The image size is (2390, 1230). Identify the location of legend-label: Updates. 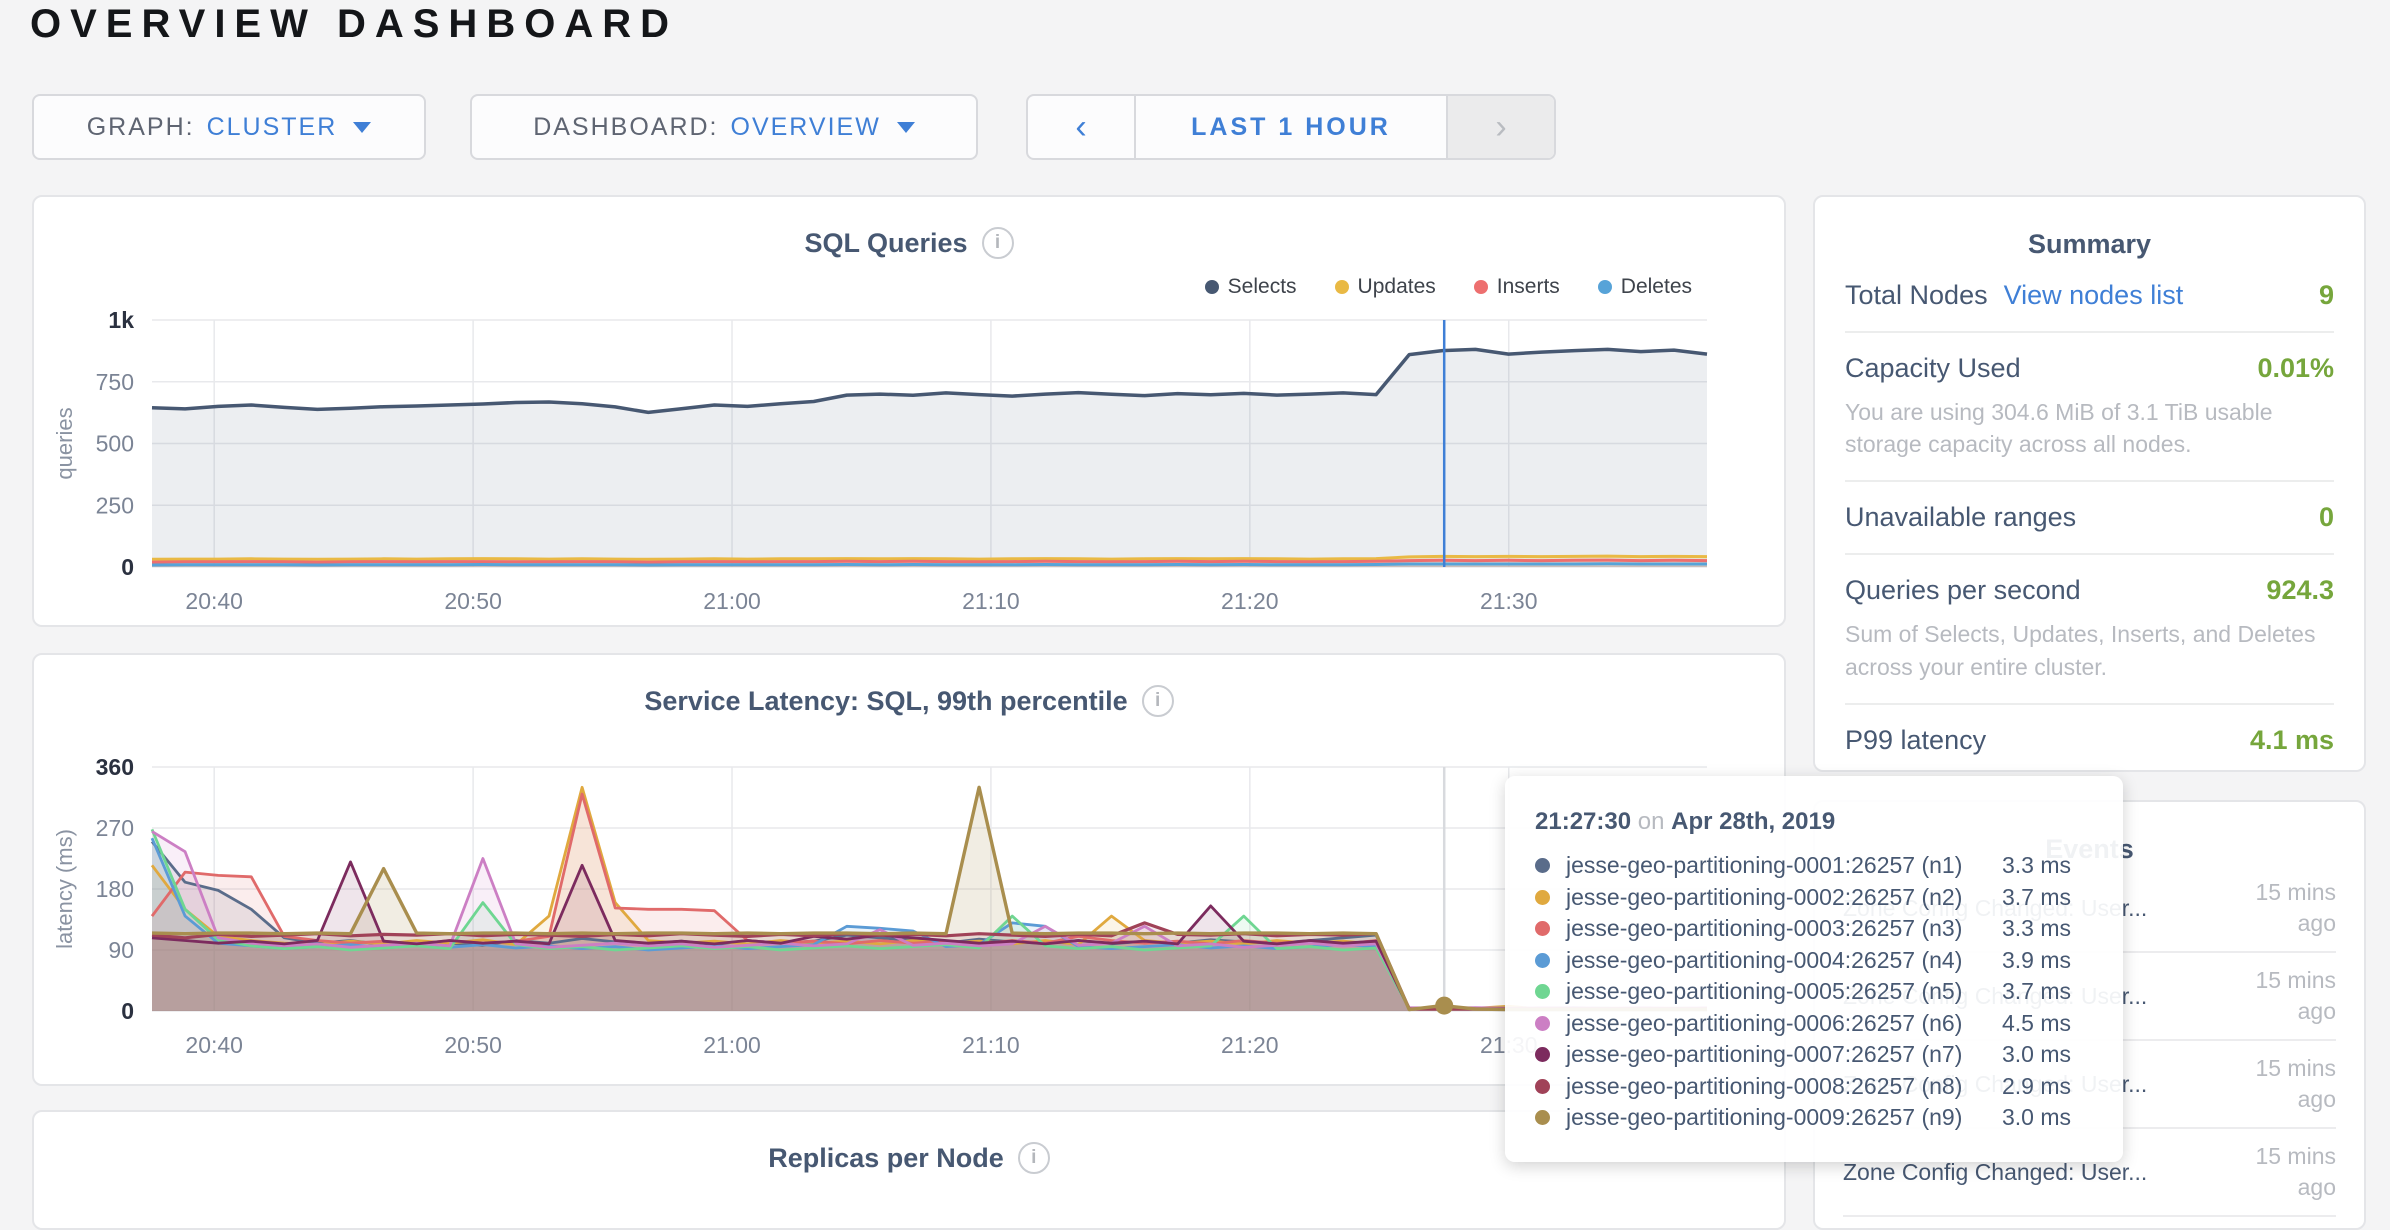
(1396, 286).